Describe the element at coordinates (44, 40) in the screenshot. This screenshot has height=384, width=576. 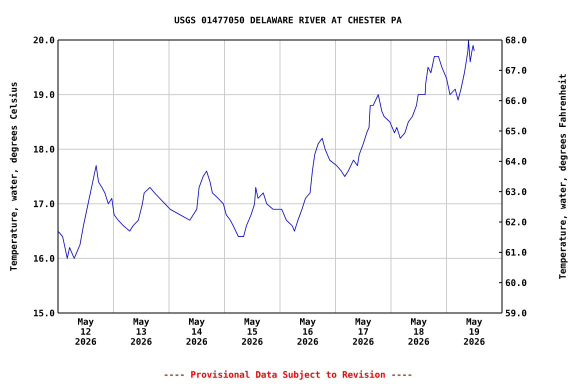
I see `y-tick-label: 20.0` at that location.